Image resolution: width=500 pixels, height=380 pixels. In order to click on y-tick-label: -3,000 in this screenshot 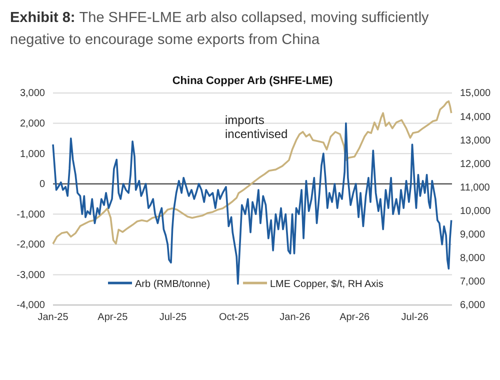, I will do `click(31, 275)`.